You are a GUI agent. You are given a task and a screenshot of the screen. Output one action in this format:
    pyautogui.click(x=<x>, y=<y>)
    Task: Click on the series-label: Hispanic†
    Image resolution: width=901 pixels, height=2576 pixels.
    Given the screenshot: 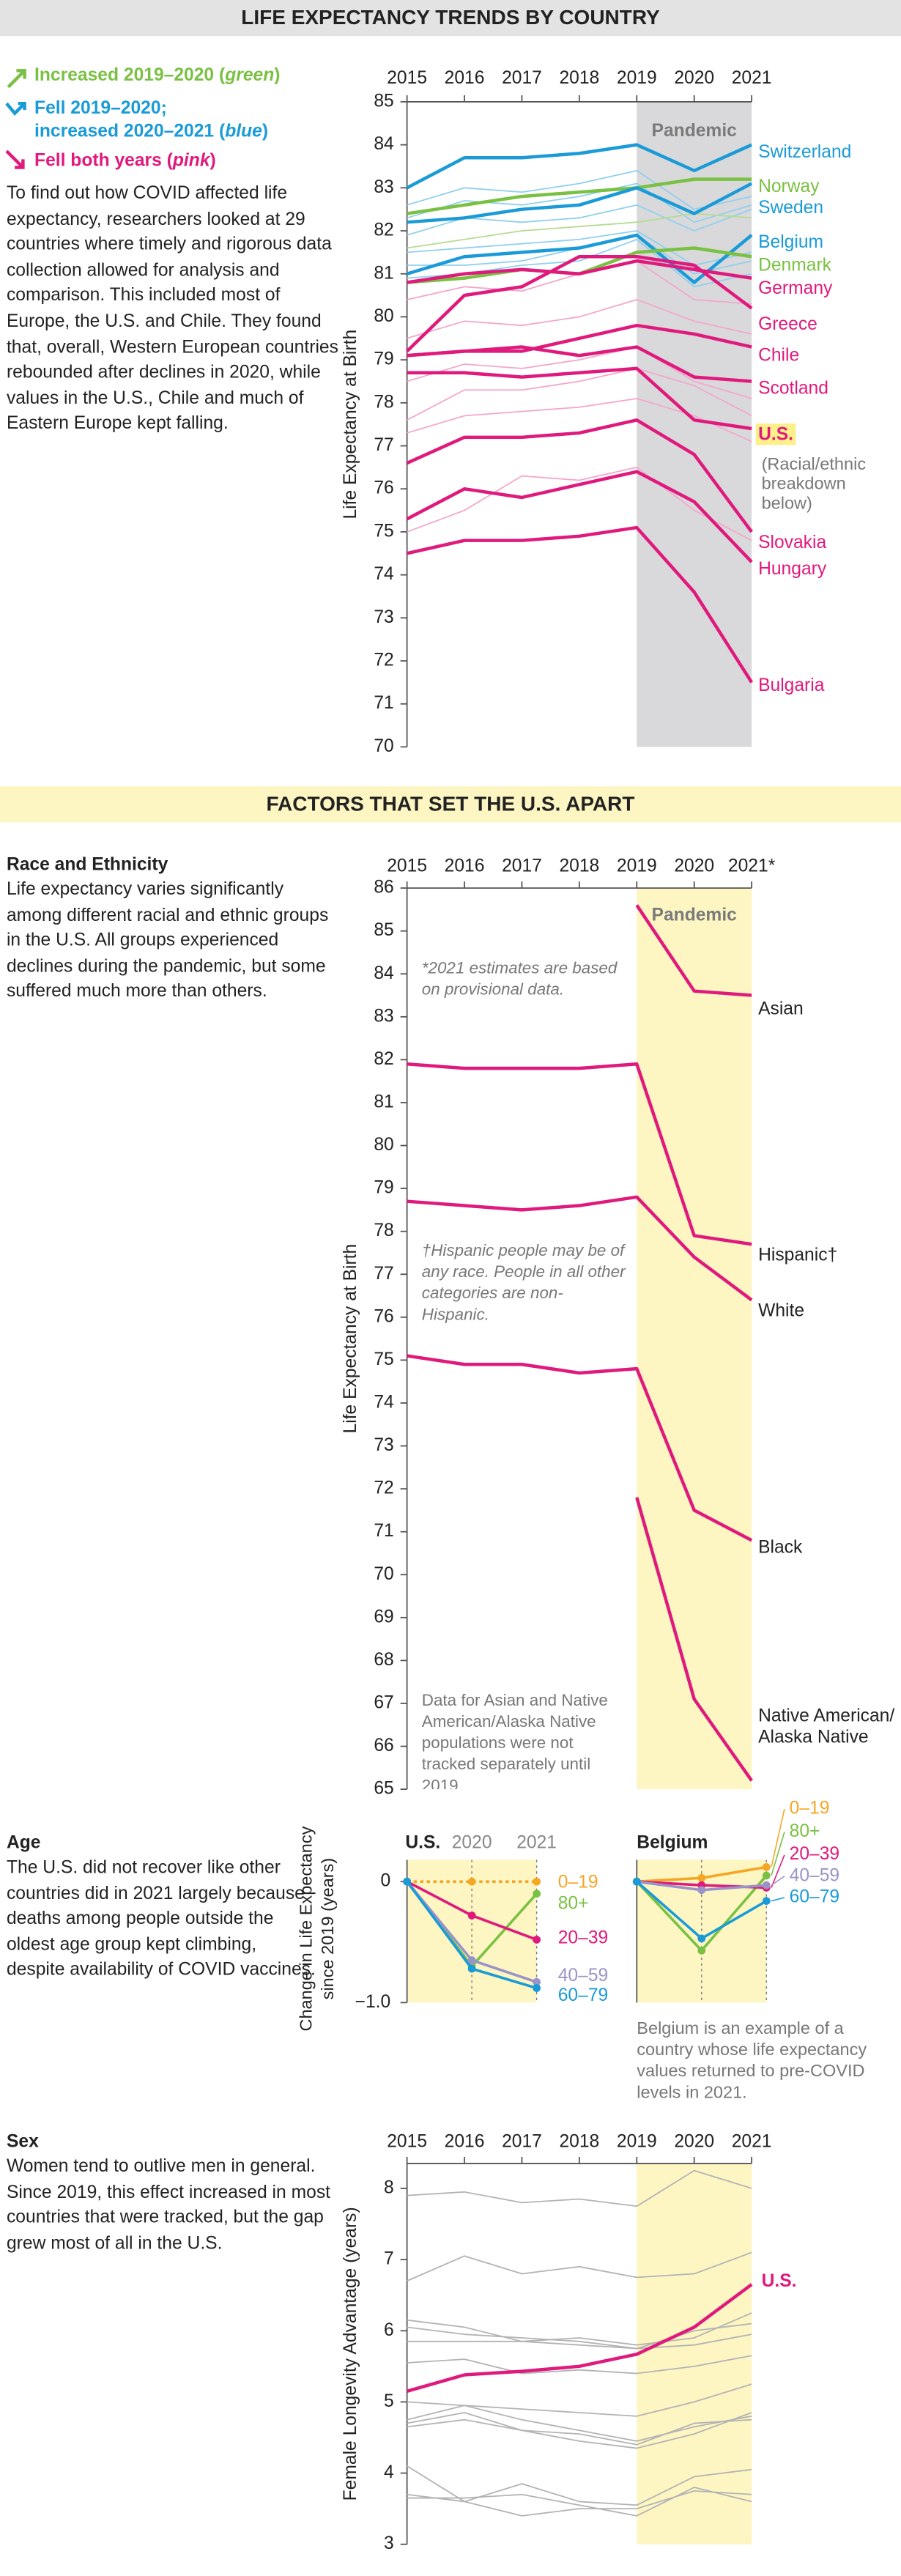 What is the action you would take?
    pyautogui.click(x=798, y=1255)
    